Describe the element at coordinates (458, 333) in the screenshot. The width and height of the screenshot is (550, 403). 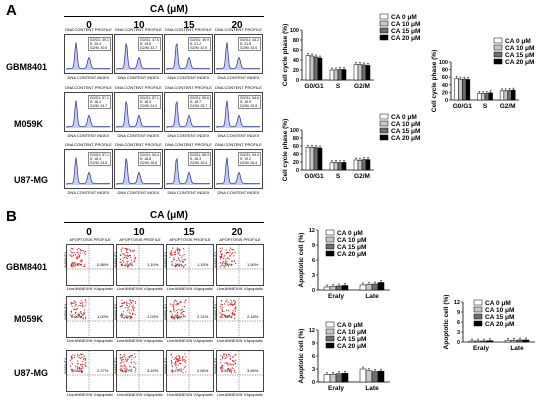
I see `y-tick-label: 3` at that location.